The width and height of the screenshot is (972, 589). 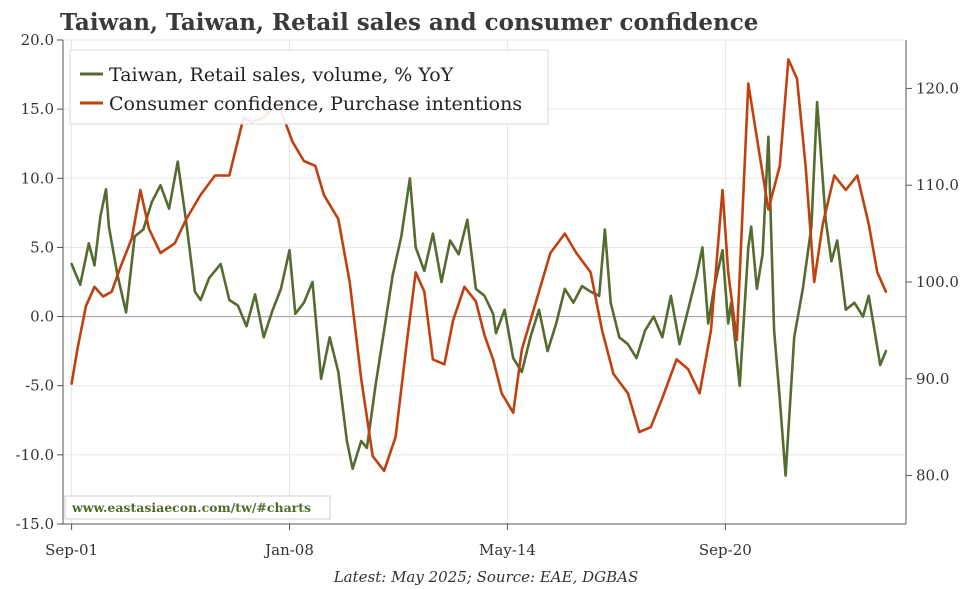 What do you see at coordinates (37, 178) in the screenshot?
I see `y-left-tick-label: 10.0` at bounding box center [37, 178].